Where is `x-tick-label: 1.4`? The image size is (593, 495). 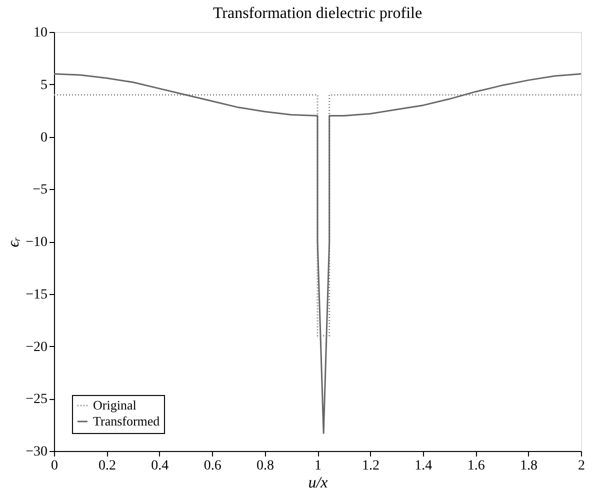
x-tick-label: 1.4 is located at coordinates (423, 466).